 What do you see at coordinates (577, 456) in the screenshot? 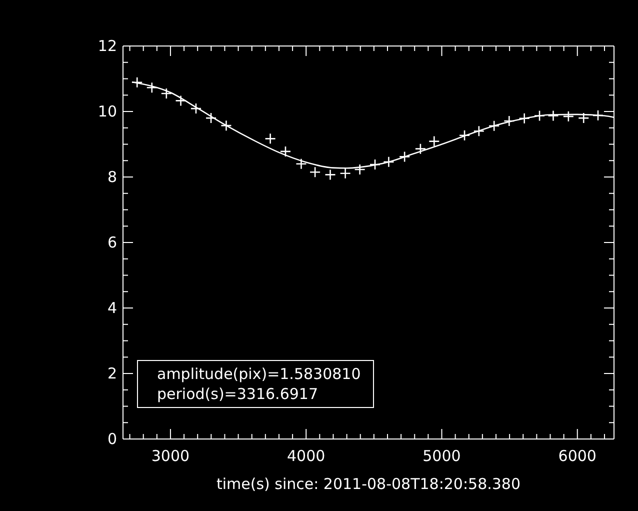
I see `x-tick-label: 6000` at bounding box center [577, 456].